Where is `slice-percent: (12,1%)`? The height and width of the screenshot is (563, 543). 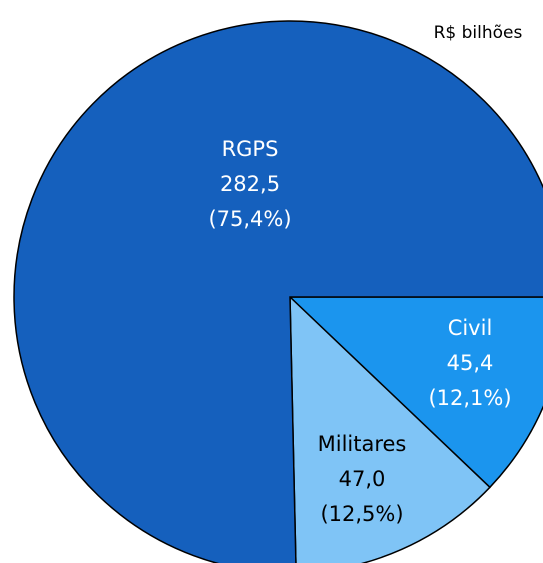 slice-percent: (12,1%) is located at coordinates (469, 398).